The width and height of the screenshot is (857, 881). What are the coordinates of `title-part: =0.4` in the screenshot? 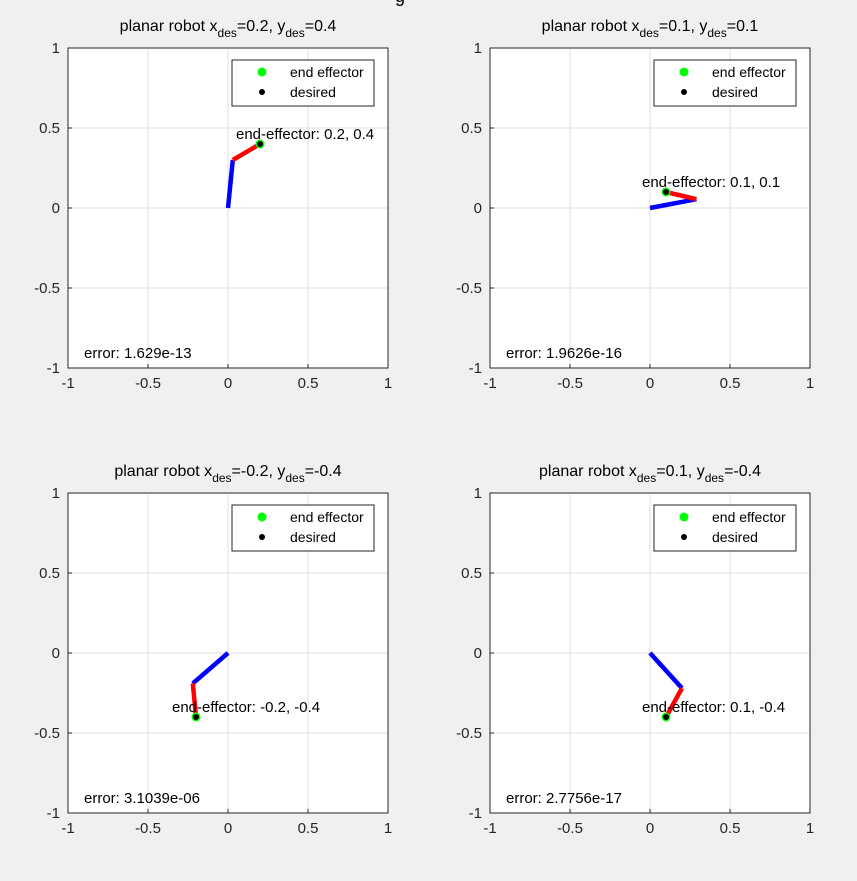 It's located at (321, 26).